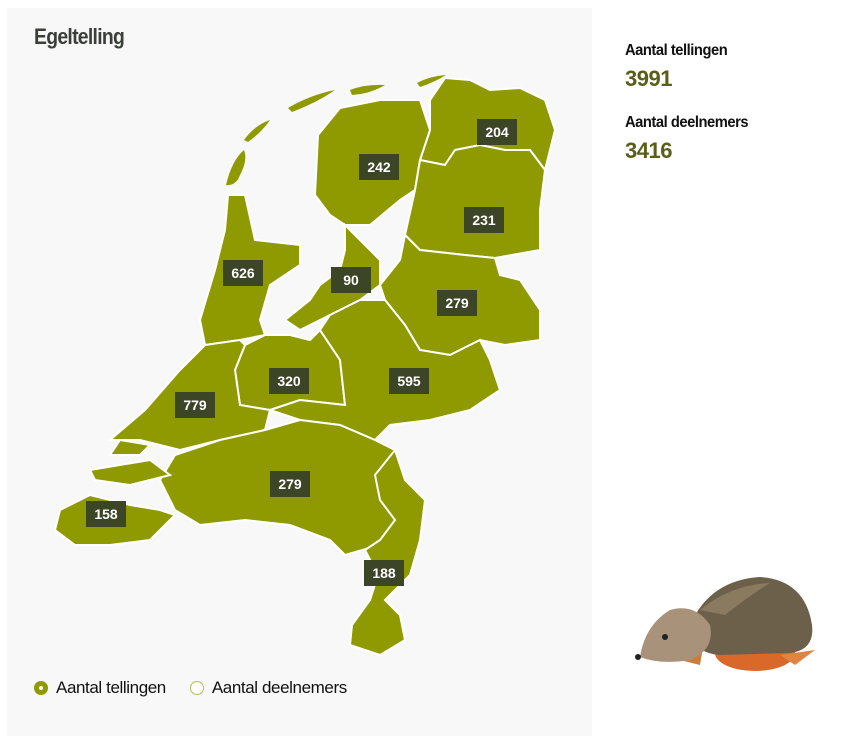  What do you see at coordinates (676, 50) in the screenshot?
I see `stat-label-tellingen: Aantal tellingen` at bounding box center [676, 50].